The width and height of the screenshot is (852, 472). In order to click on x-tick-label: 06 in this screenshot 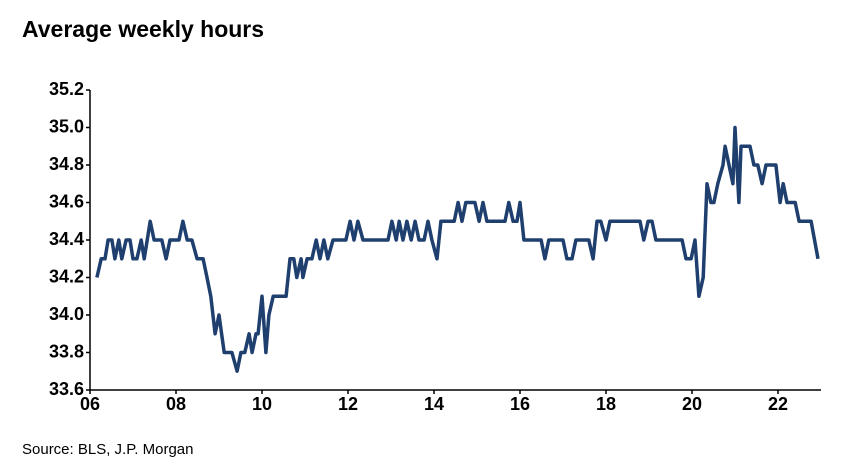, I will do `click(90, 404)`.